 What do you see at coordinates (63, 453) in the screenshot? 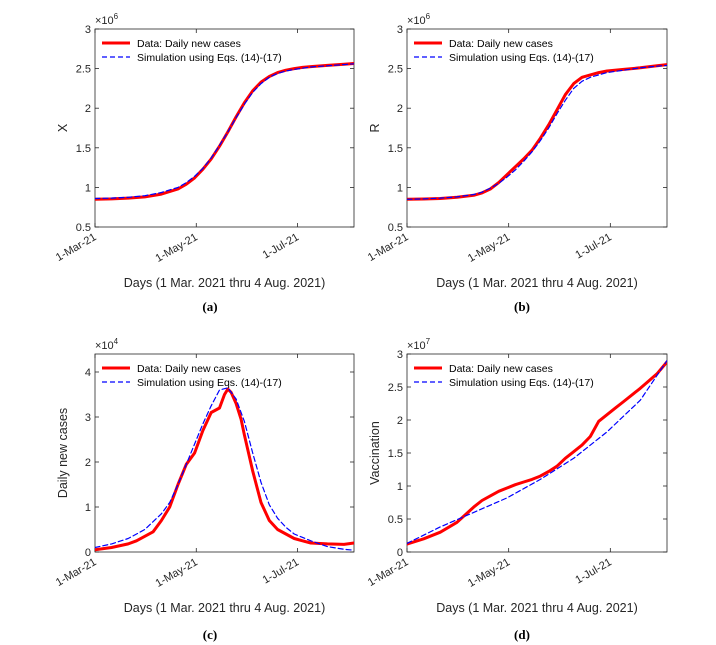
I see `y-axis-label: Daily new cases` at bounding box center [63, 453].